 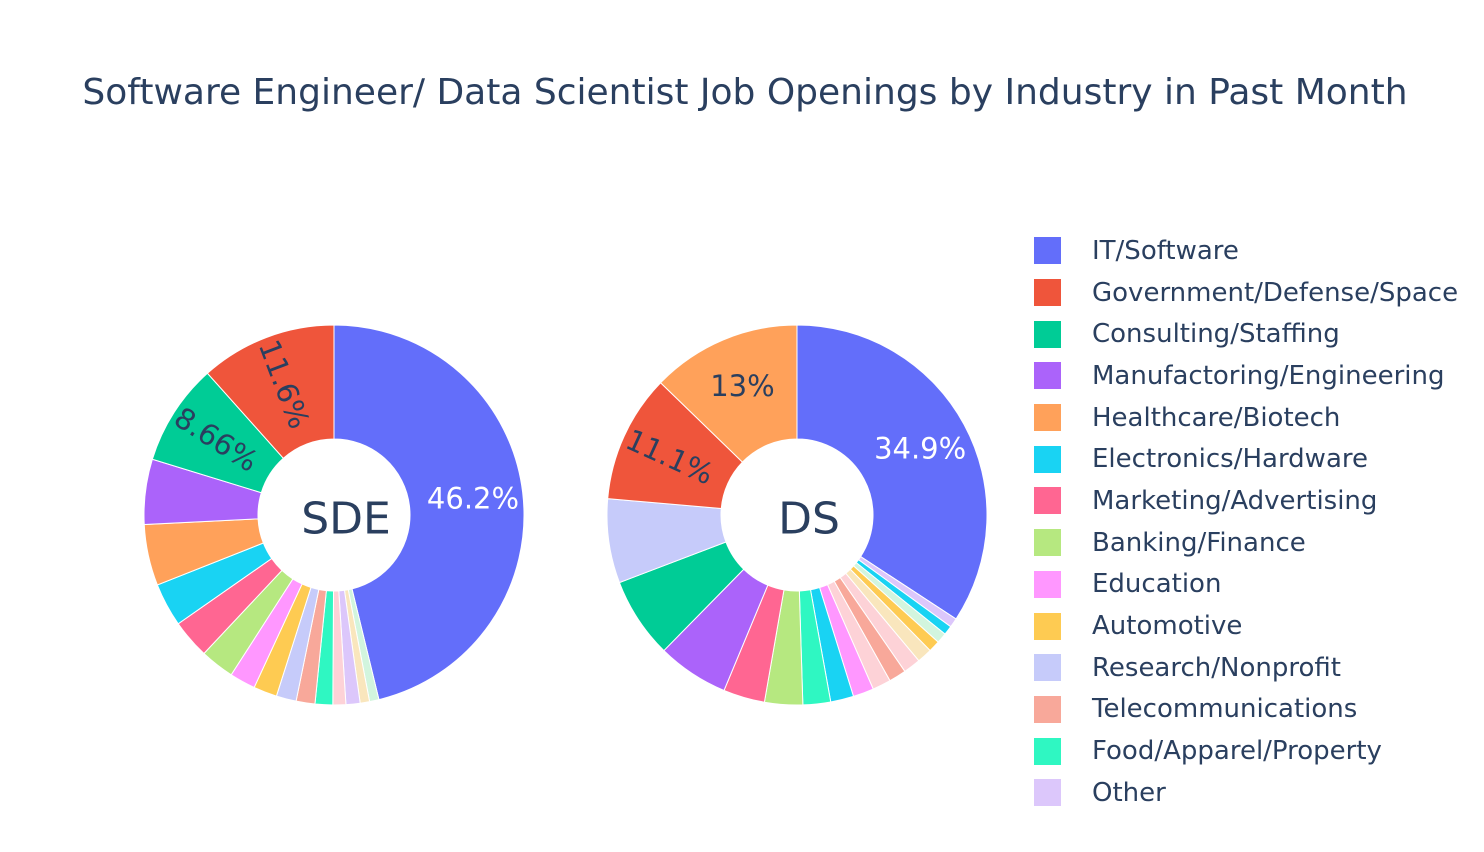 I want to click on legend-item: IT/Software, so click(x=1246, y=251).